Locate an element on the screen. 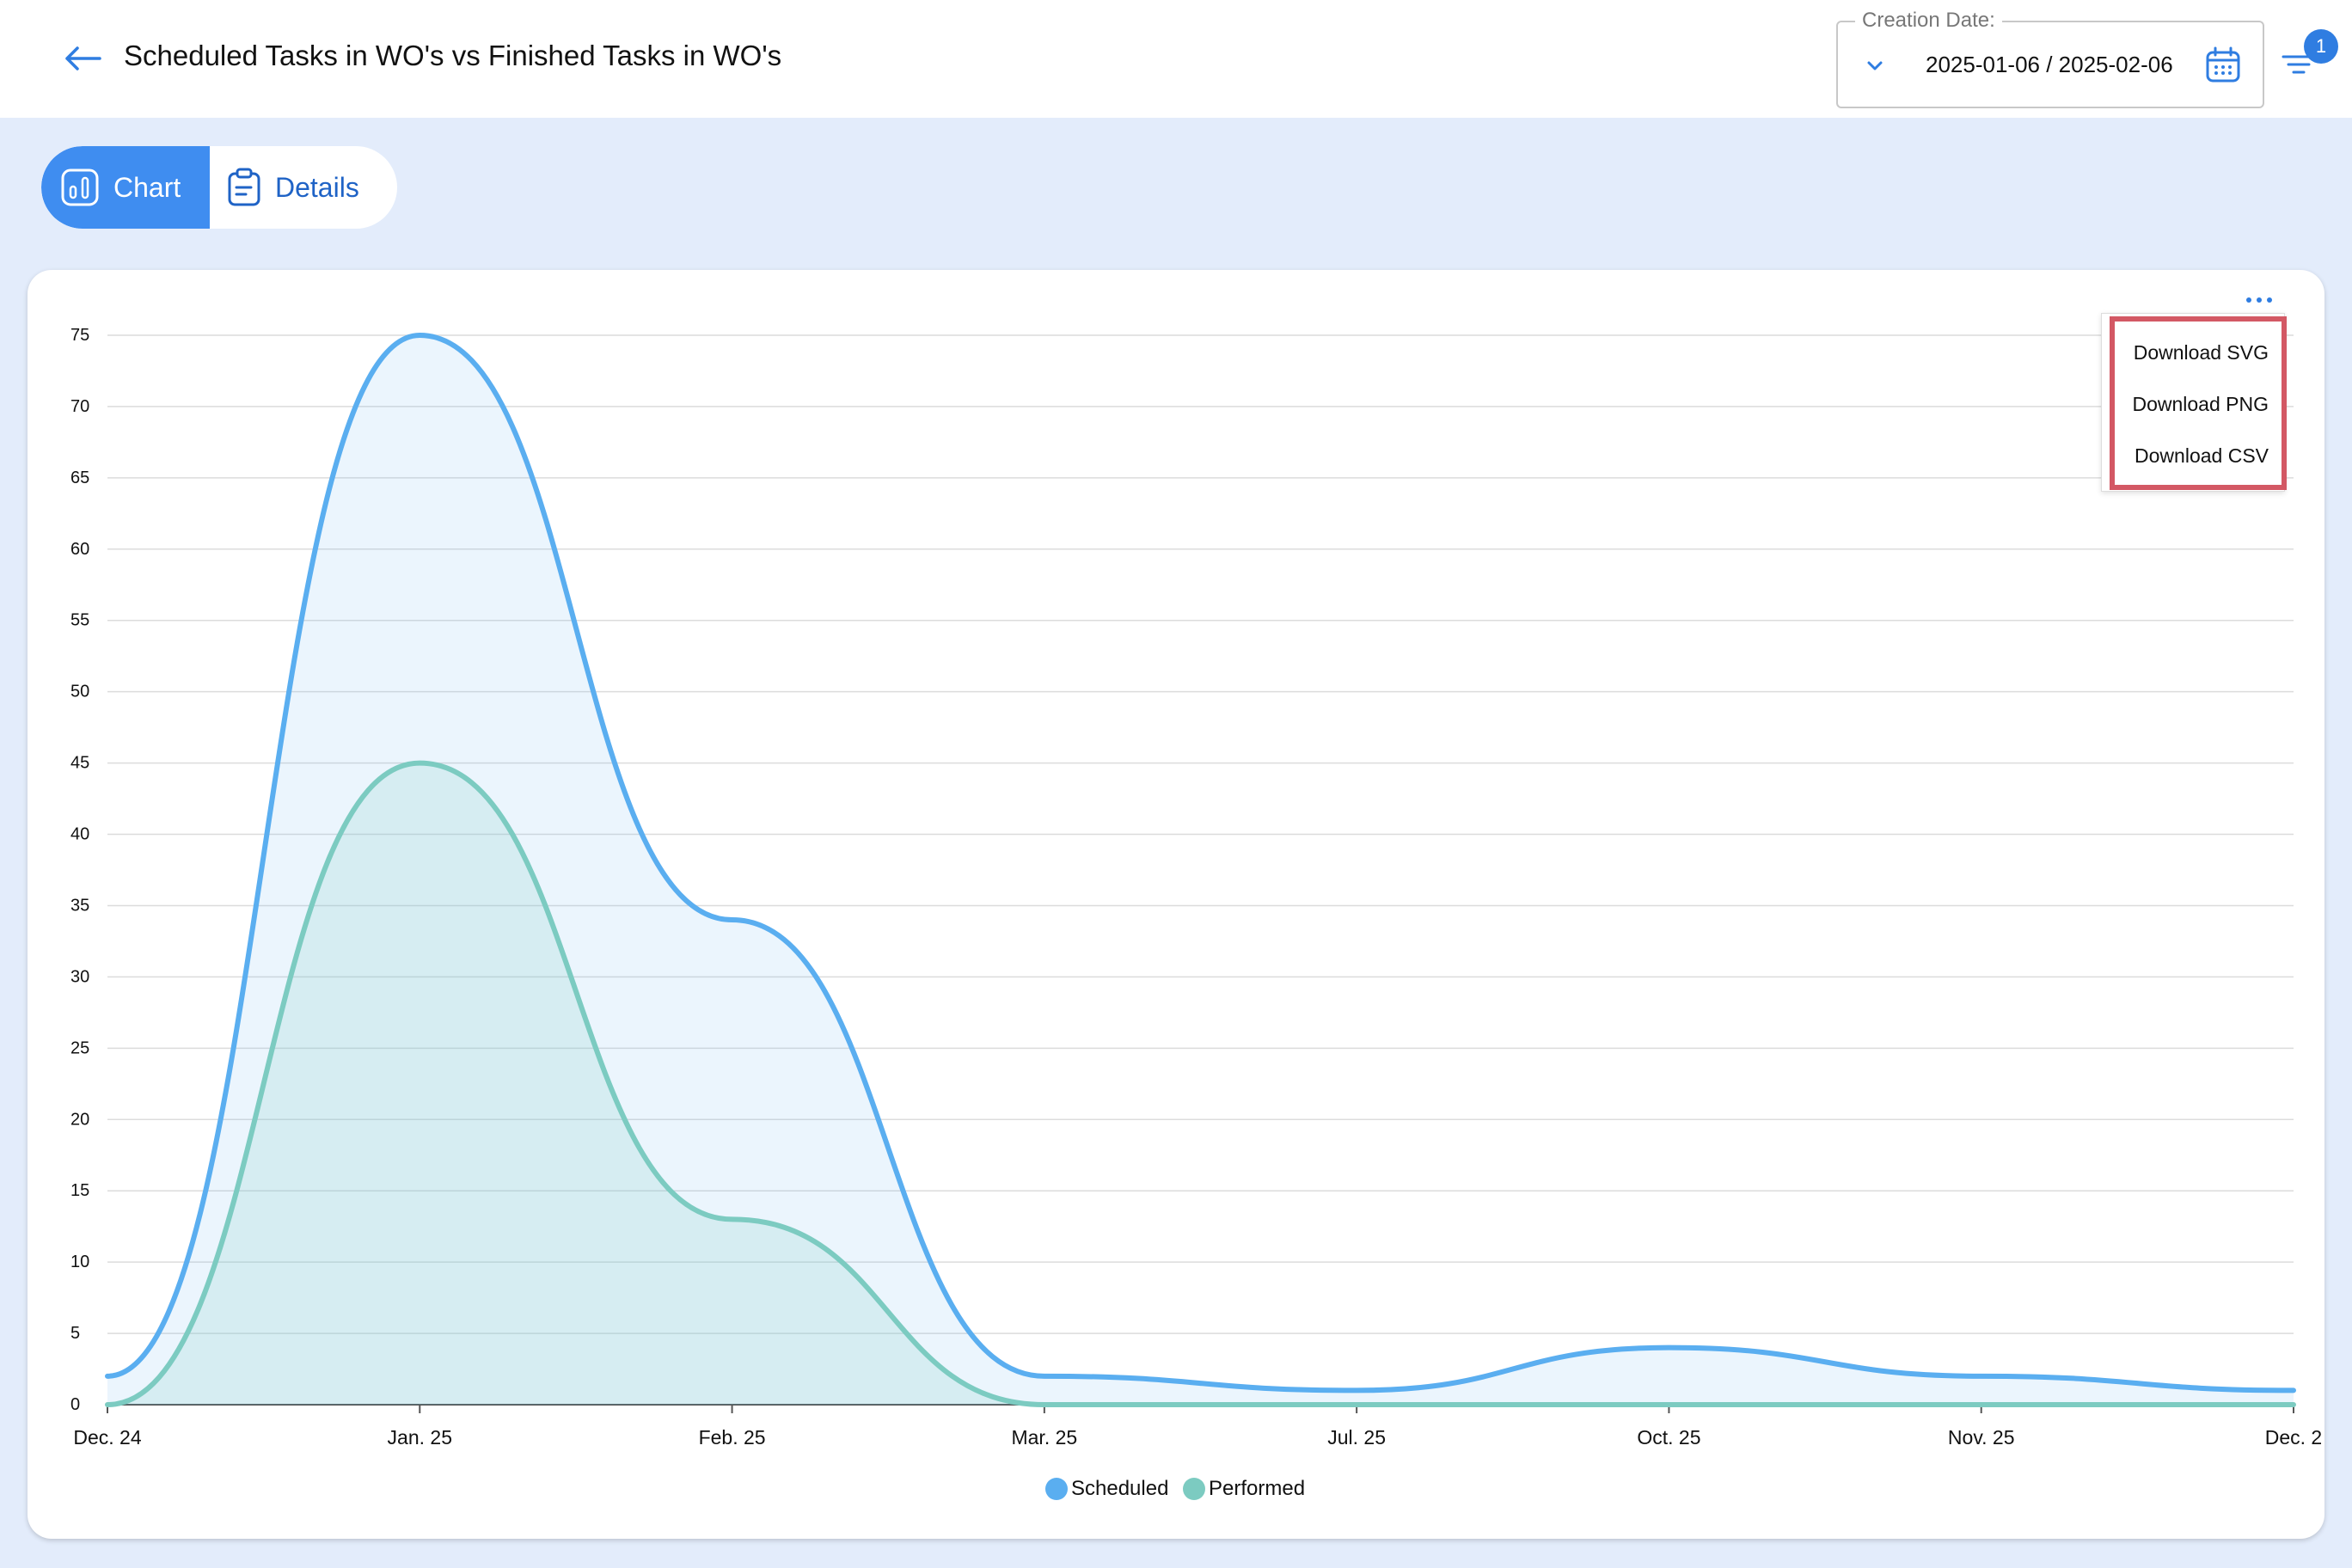 The width and height of the screenshot is (2352, 1568). calendar-icon is located at coordinates (2223, 65).